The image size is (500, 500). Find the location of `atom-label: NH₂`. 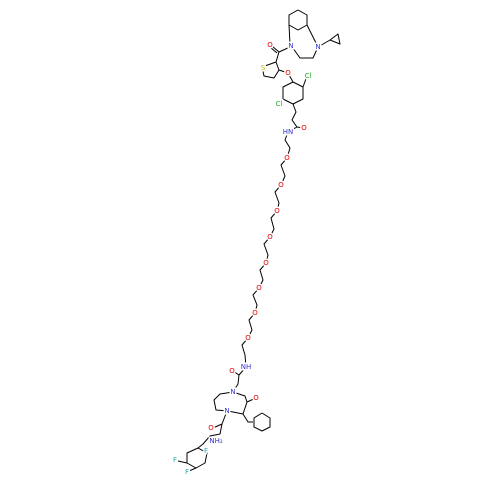

atom-label: NH₂ is located at coordinates (216, 441).